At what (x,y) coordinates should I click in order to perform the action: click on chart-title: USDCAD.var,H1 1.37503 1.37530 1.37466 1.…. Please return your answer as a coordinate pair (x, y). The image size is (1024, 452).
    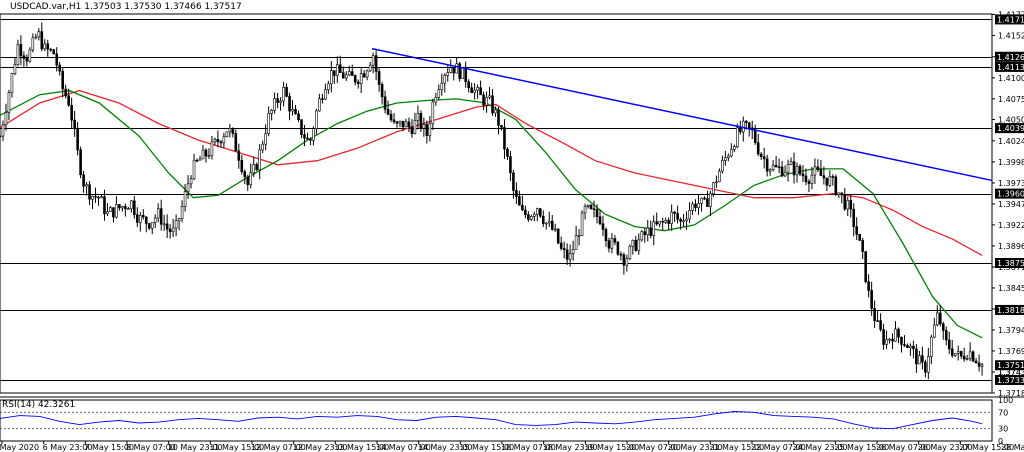
    Looking at the image, I should click on (126, 7).